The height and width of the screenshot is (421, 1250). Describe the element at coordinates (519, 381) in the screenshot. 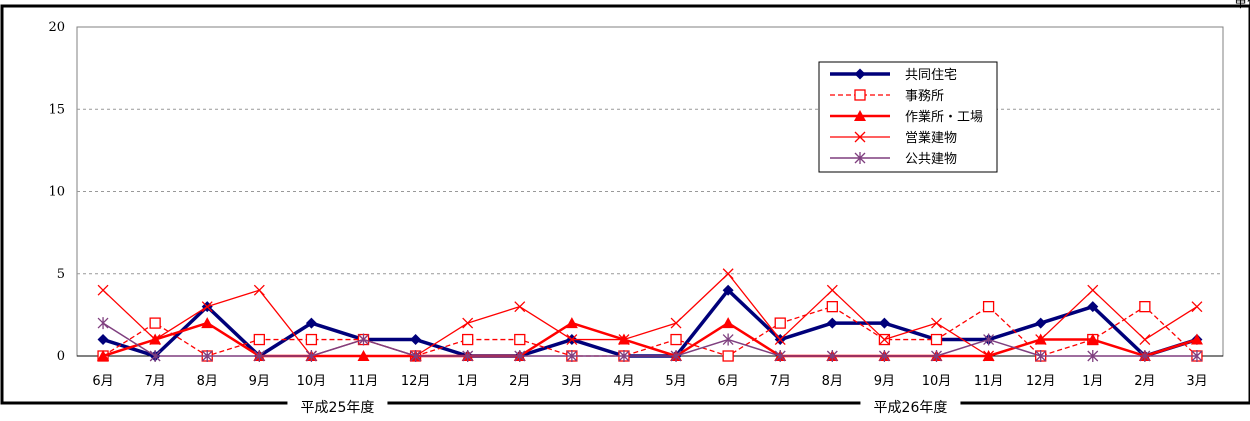

I see `x-tick-label: 2月` at that location.